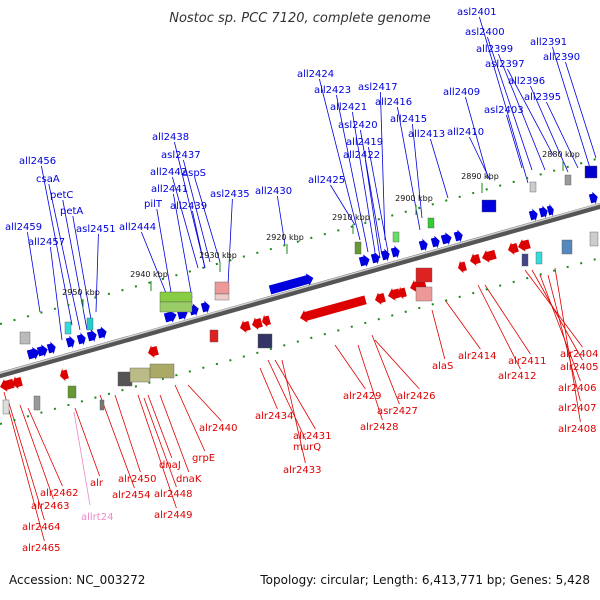 The width and height of the screenshot is (600, 600). What do you see at coordinates (48, 179) in the screenshot?
I see `gene-label-csaA: csaA` at bounding box center [48, 179].